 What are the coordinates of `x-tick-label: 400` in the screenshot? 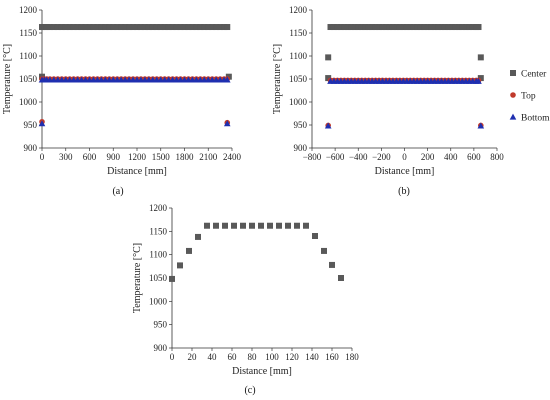 It's located at (451, 157).